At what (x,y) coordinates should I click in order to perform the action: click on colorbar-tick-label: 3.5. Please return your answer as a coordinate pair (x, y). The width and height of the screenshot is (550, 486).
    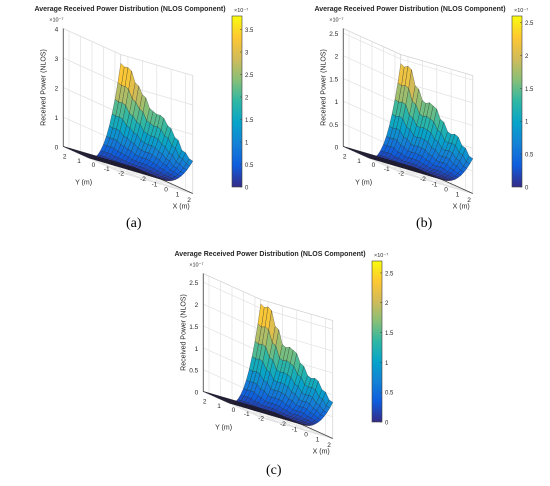
    Looking at the image, I should click on (249, 31).